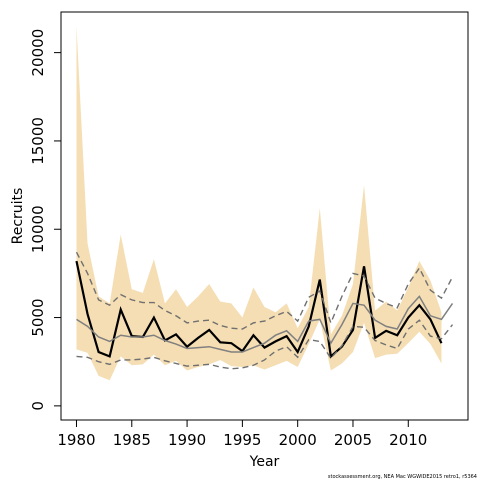  What do you see at coordinates (18, 216) in the screenshot?
I see `y-axis-title: Recruits` at bounding box center [18, 216].